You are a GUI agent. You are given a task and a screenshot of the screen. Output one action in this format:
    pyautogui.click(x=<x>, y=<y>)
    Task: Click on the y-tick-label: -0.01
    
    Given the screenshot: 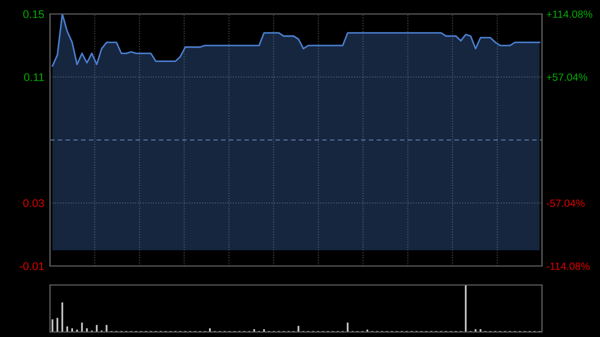 What is the action you would take?
    pyautogui.click(x=32, y=266)
    